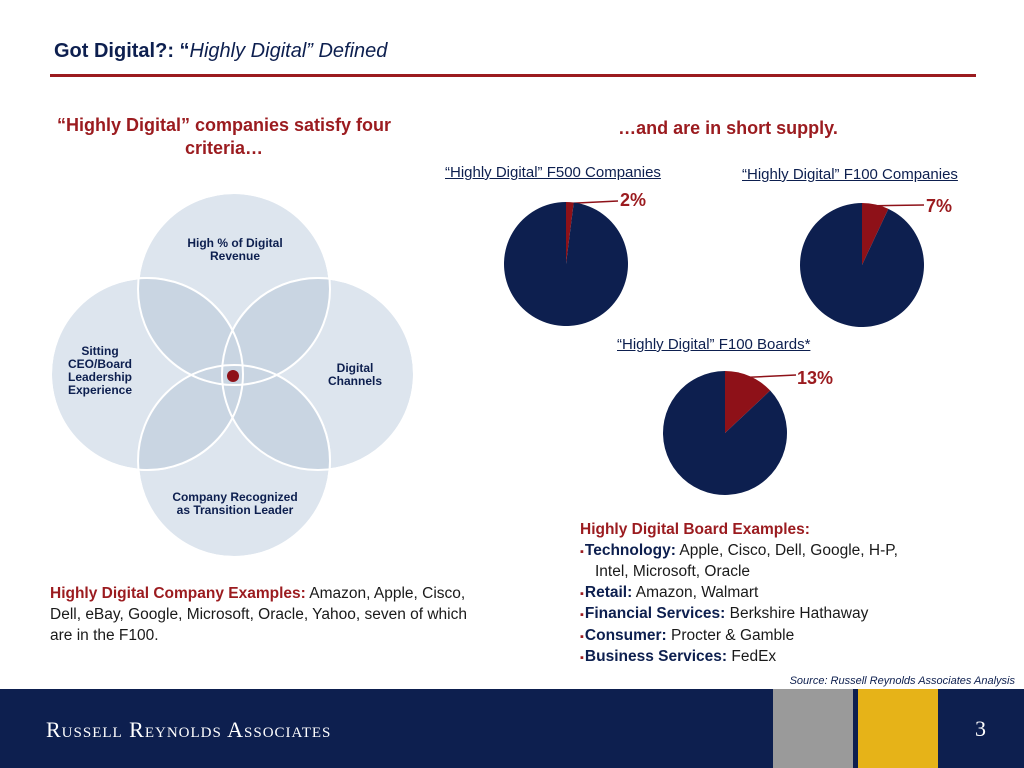 The image size is (1024, 768). Describe the element at coordinates (184, 51) in the screenshot. I see `title-open-quote: “` at that location.